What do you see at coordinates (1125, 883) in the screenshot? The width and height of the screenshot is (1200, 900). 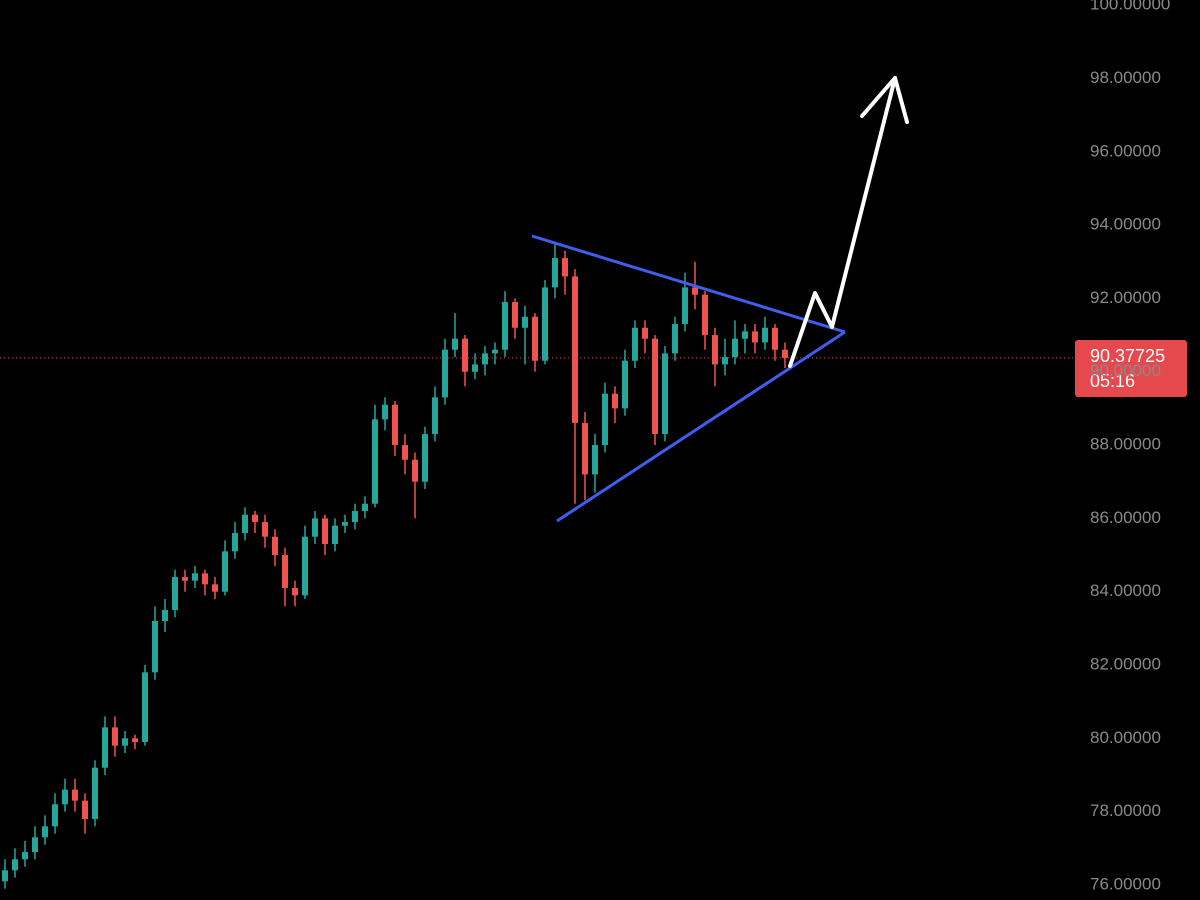 I see `y-tick-label: 76.00000` at bounding box center [1125, 883].